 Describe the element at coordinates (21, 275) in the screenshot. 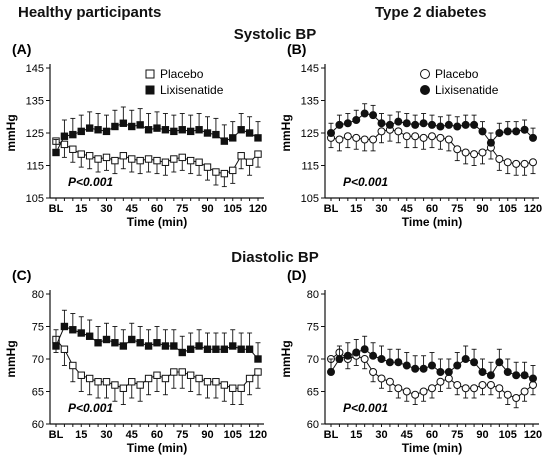

I see `panel-label: (C)` at that location.